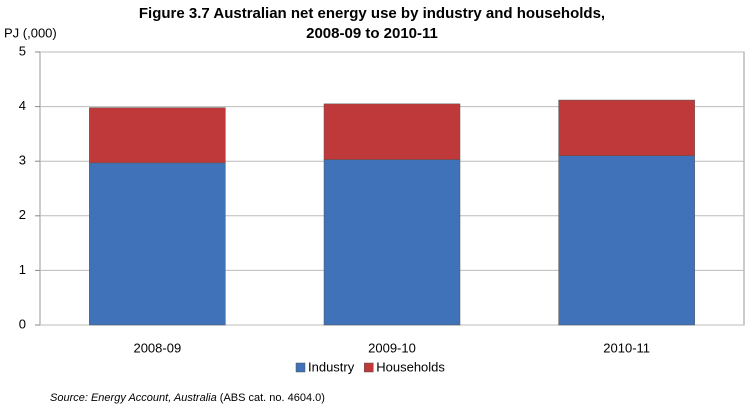 The image size is (745, 411). What do you see at coordinates (22, 323) in the screenshot?
I see `y-tick-label: 0` at bounding box center [22, 323].